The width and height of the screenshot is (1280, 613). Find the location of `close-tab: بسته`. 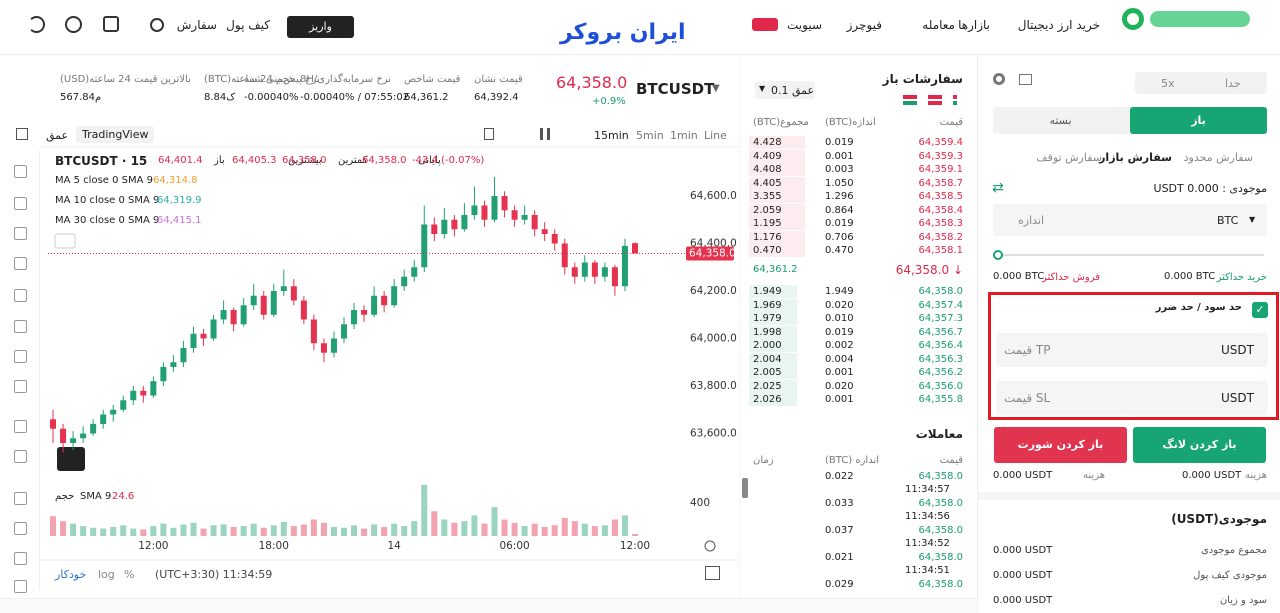

close-tab: بسته is located at coordinates (1060, 120).